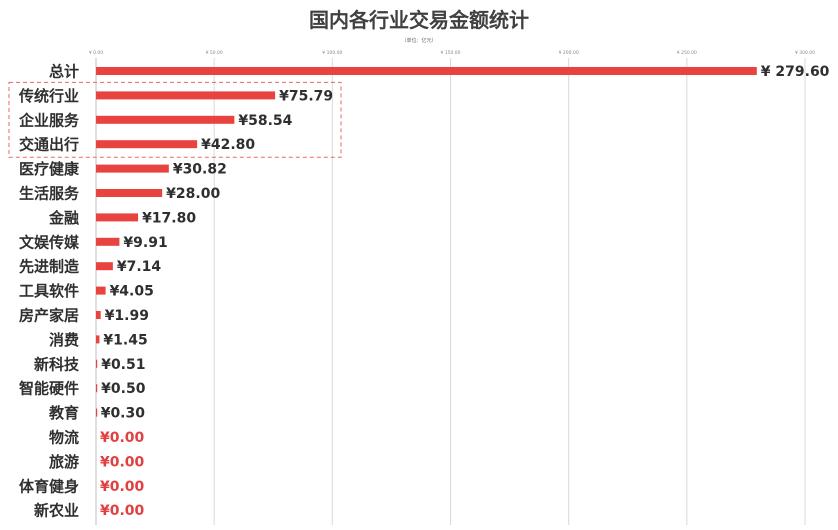 Image resolution: width=838 pixels, height=530 pixels. I want to click on category-label-12: 新科技, so click(57, 364).